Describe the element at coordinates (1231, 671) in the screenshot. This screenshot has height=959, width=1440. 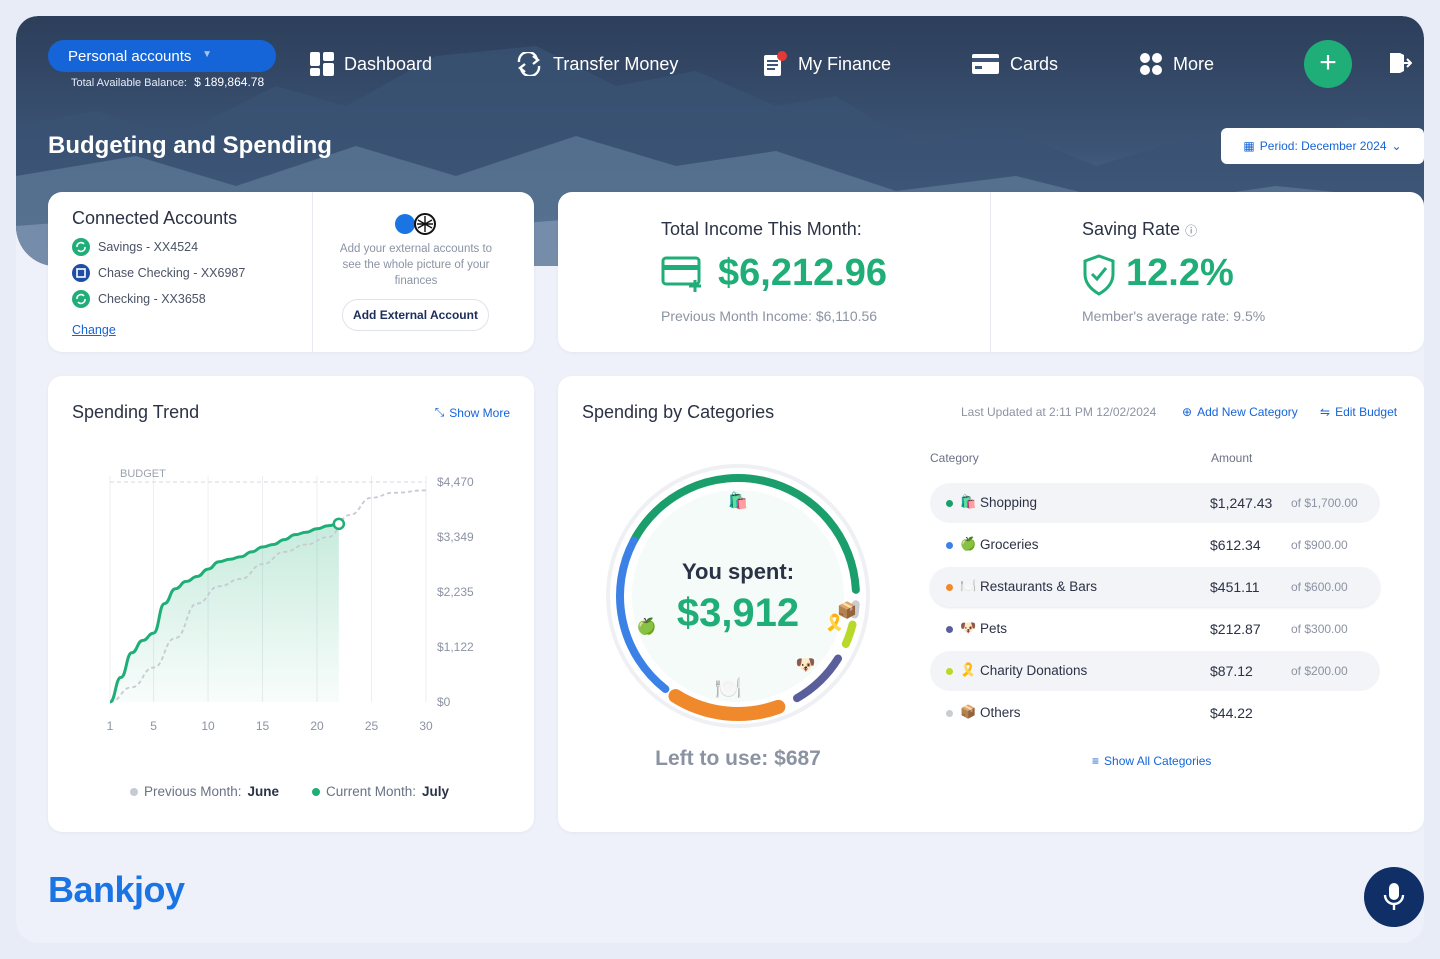
I see `category-amount: $87.12` at that location.